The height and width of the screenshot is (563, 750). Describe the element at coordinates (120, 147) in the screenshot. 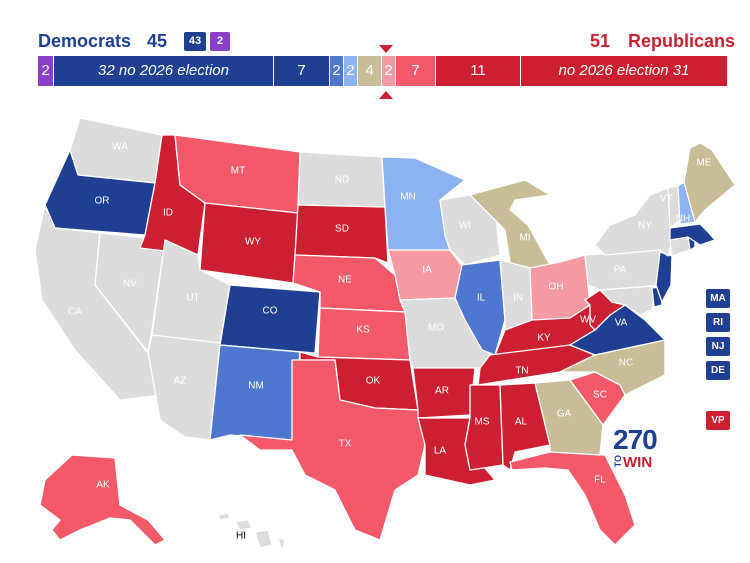

I see `state-label-wa: WA` at that location.